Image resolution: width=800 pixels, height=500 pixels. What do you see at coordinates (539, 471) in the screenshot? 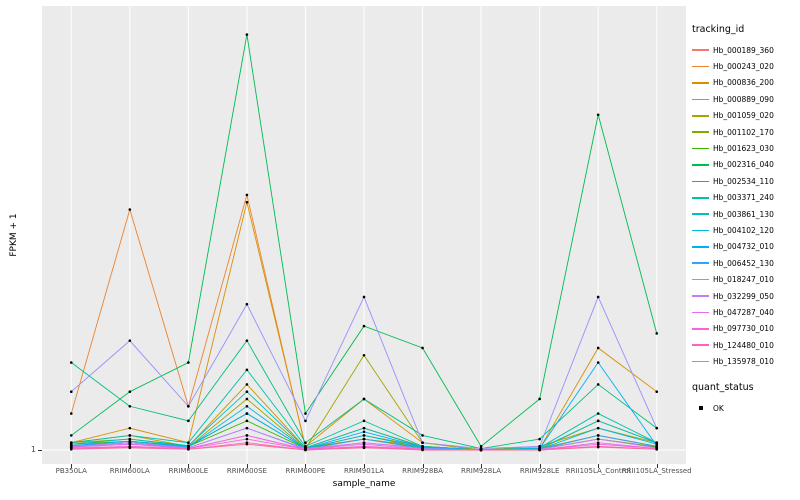
I see `x-tick-label: RRIM928LE` at bounding box center [539, 471].